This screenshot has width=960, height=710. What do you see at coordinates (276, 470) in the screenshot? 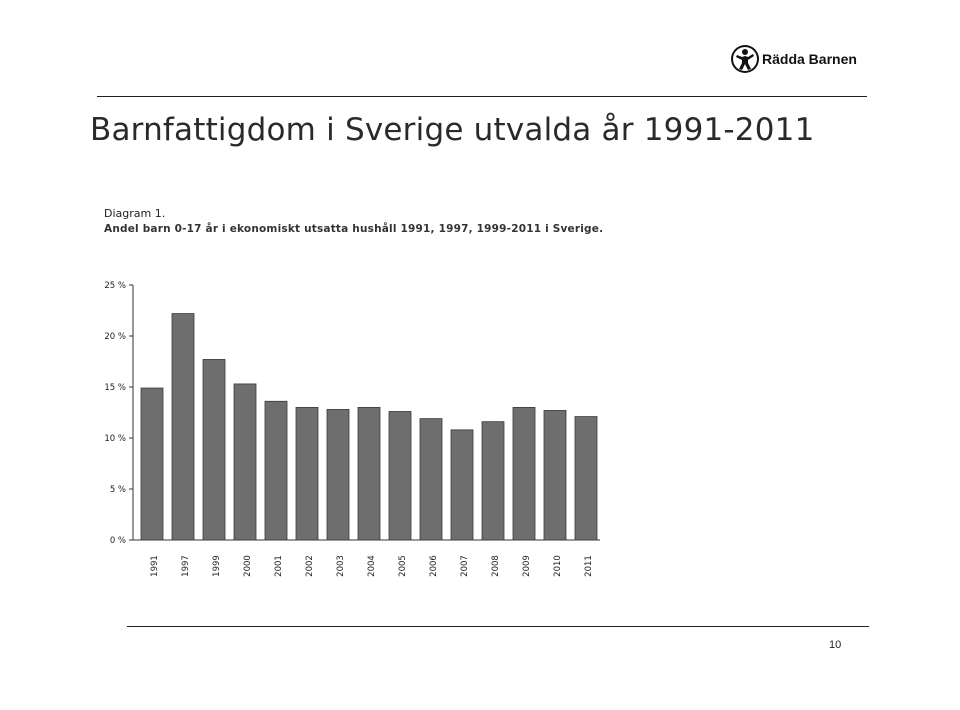
I see `bar-2001` at bounding box center [276, 470].